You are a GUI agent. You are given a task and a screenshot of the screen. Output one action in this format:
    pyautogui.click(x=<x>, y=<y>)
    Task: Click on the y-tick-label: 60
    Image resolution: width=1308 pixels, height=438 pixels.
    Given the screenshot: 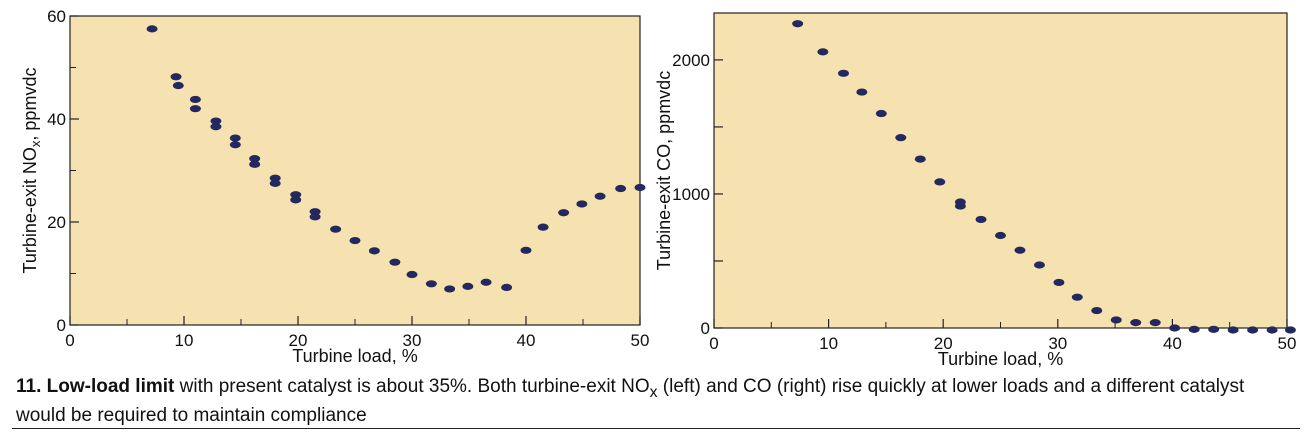 What is the action you would take?
    pyautogui.click(x=56, y=16)
    